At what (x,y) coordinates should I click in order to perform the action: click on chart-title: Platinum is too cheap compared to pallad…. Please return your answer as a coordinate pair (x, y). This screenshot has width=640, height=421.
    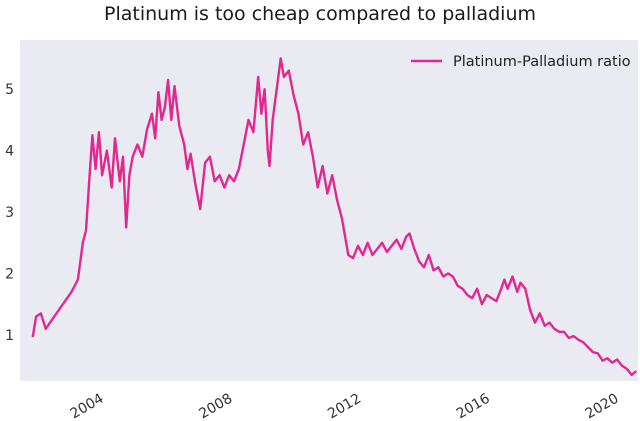
    Looking at the image, I should click on (320, 14).